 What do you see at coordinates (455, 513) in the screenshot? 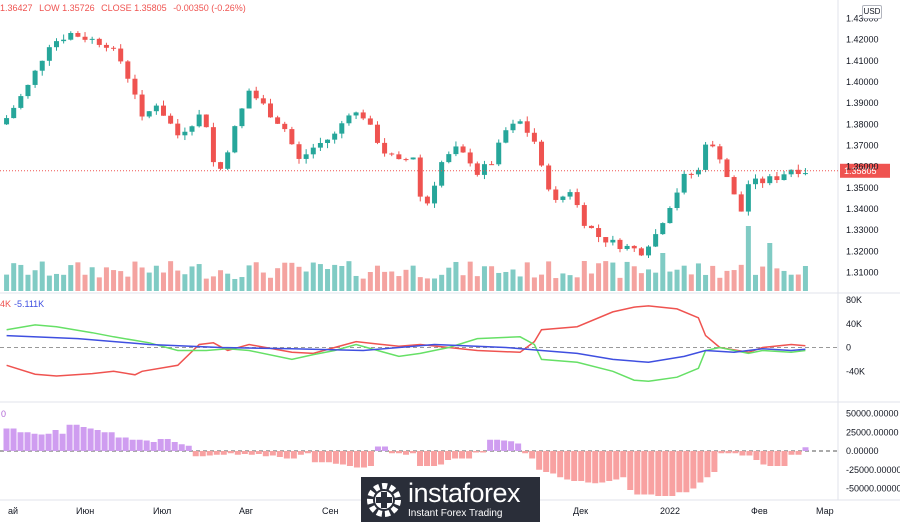
I see `logo-tagline: Instant Forex Trading` at bounding box center [455, 513].